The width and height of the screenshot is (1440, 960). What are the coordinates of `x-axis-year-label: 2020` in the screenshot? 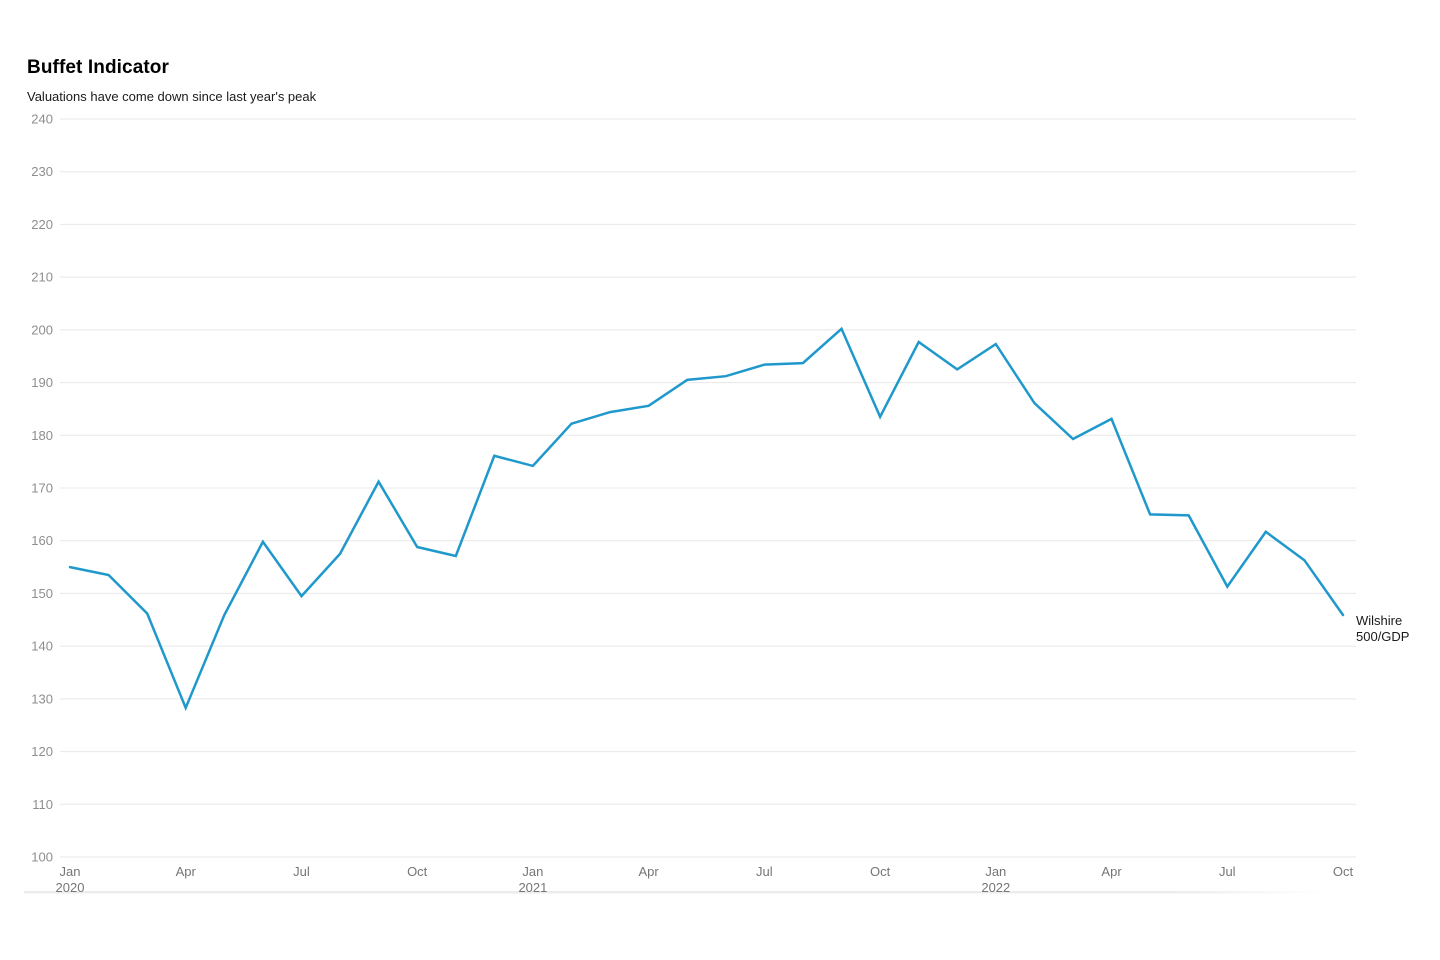 It's located at (70, 887).